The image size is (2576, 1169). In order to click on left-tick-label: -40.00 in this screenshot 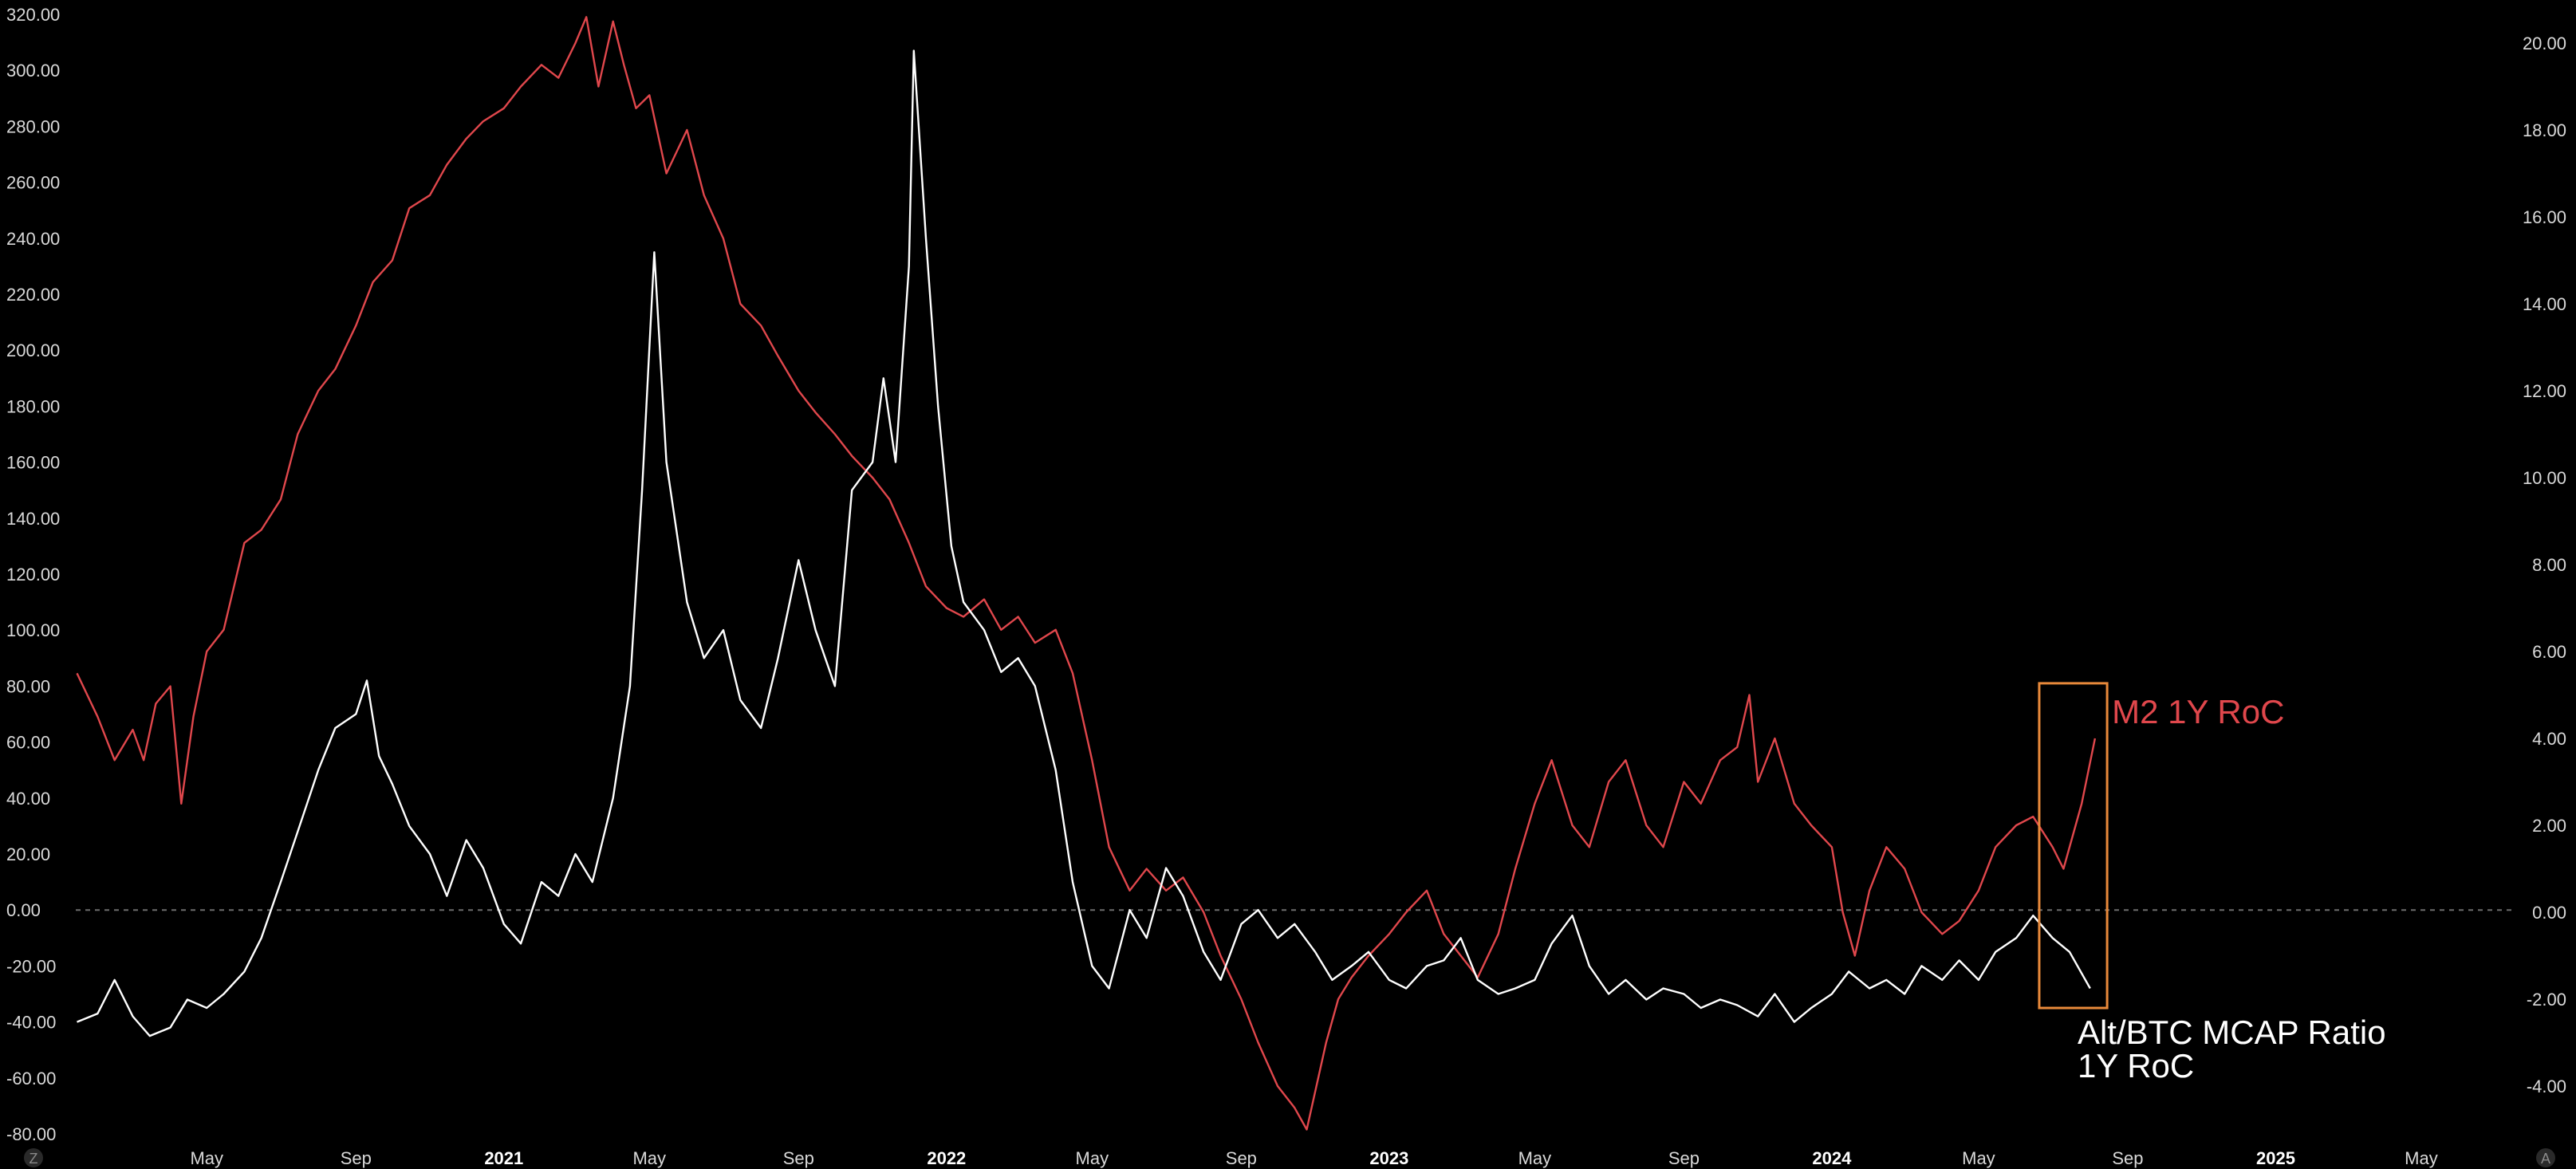, I will do `click(31, 1023)`.